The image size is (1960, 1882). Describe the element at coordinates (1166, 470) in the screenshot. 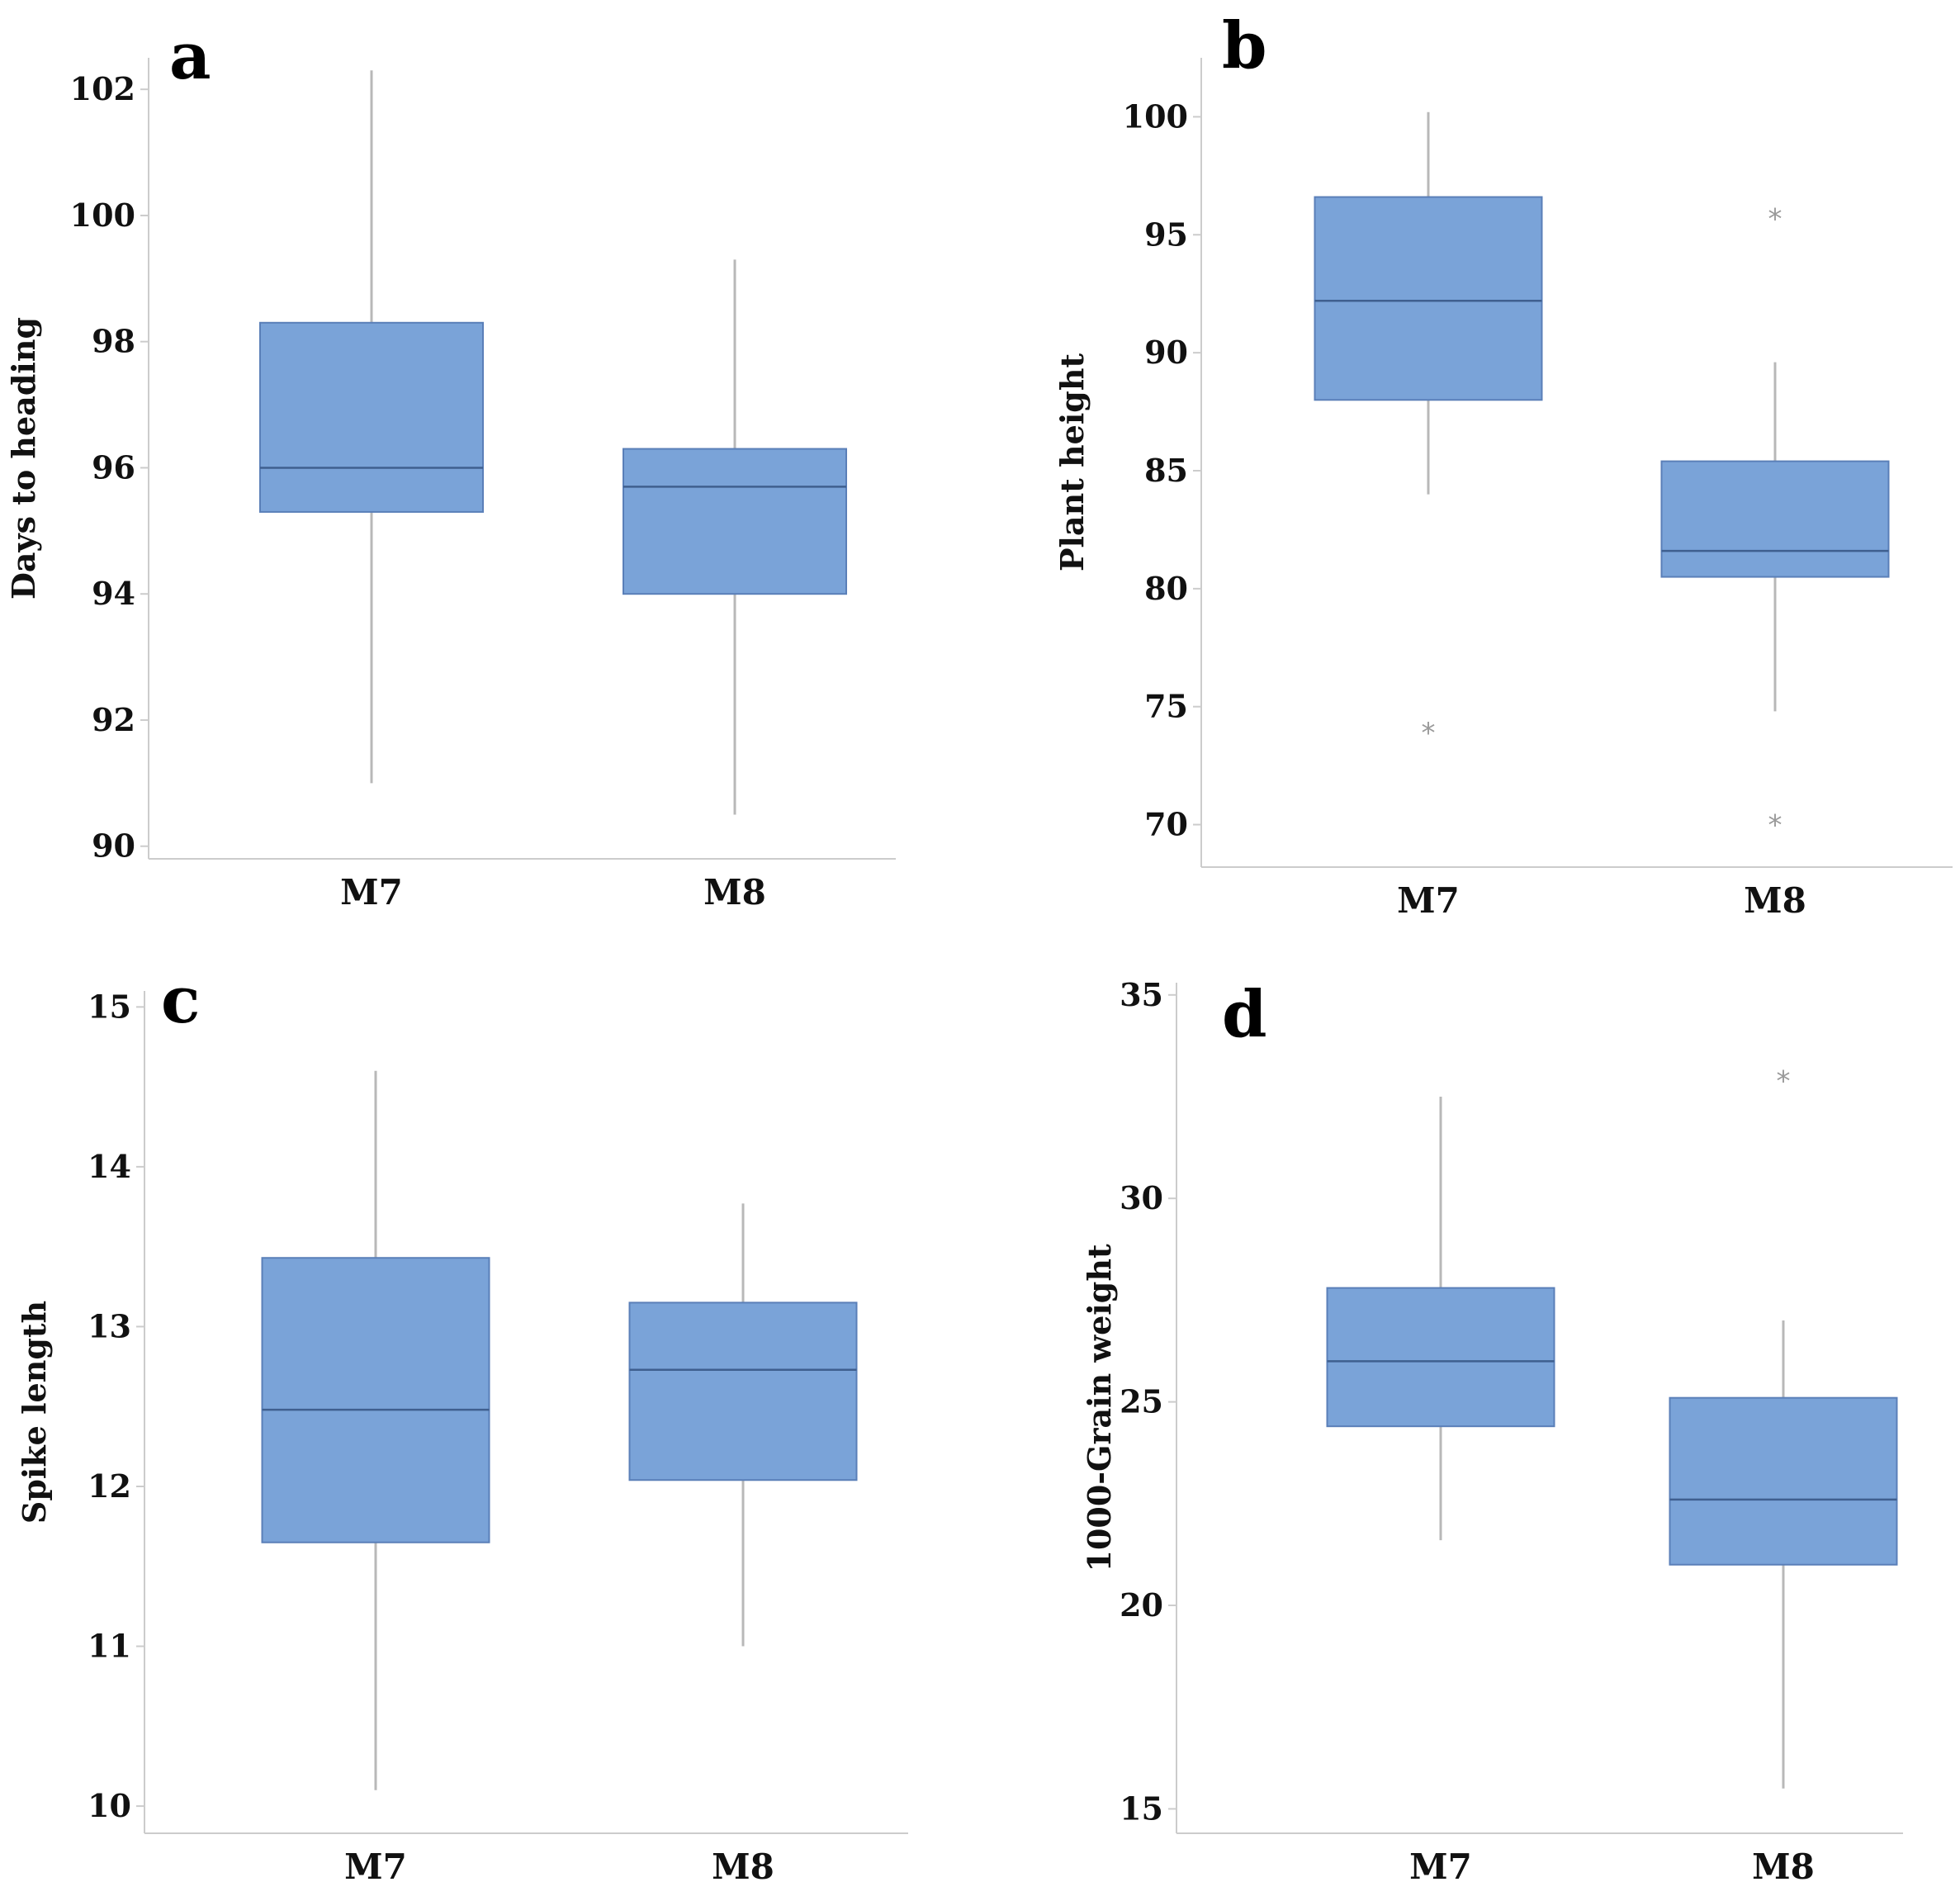

I see `y-tick-label: 85` at that location.